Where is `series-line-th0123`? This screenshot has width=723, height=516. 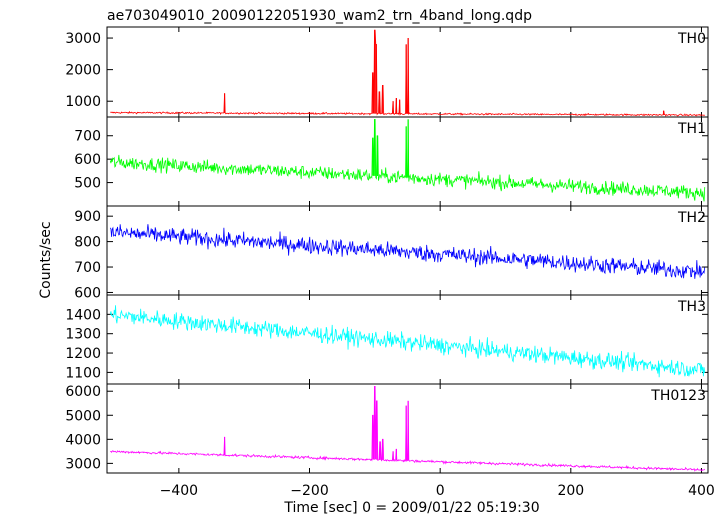
series-line-th0123 is located at coordinates (408, 429).